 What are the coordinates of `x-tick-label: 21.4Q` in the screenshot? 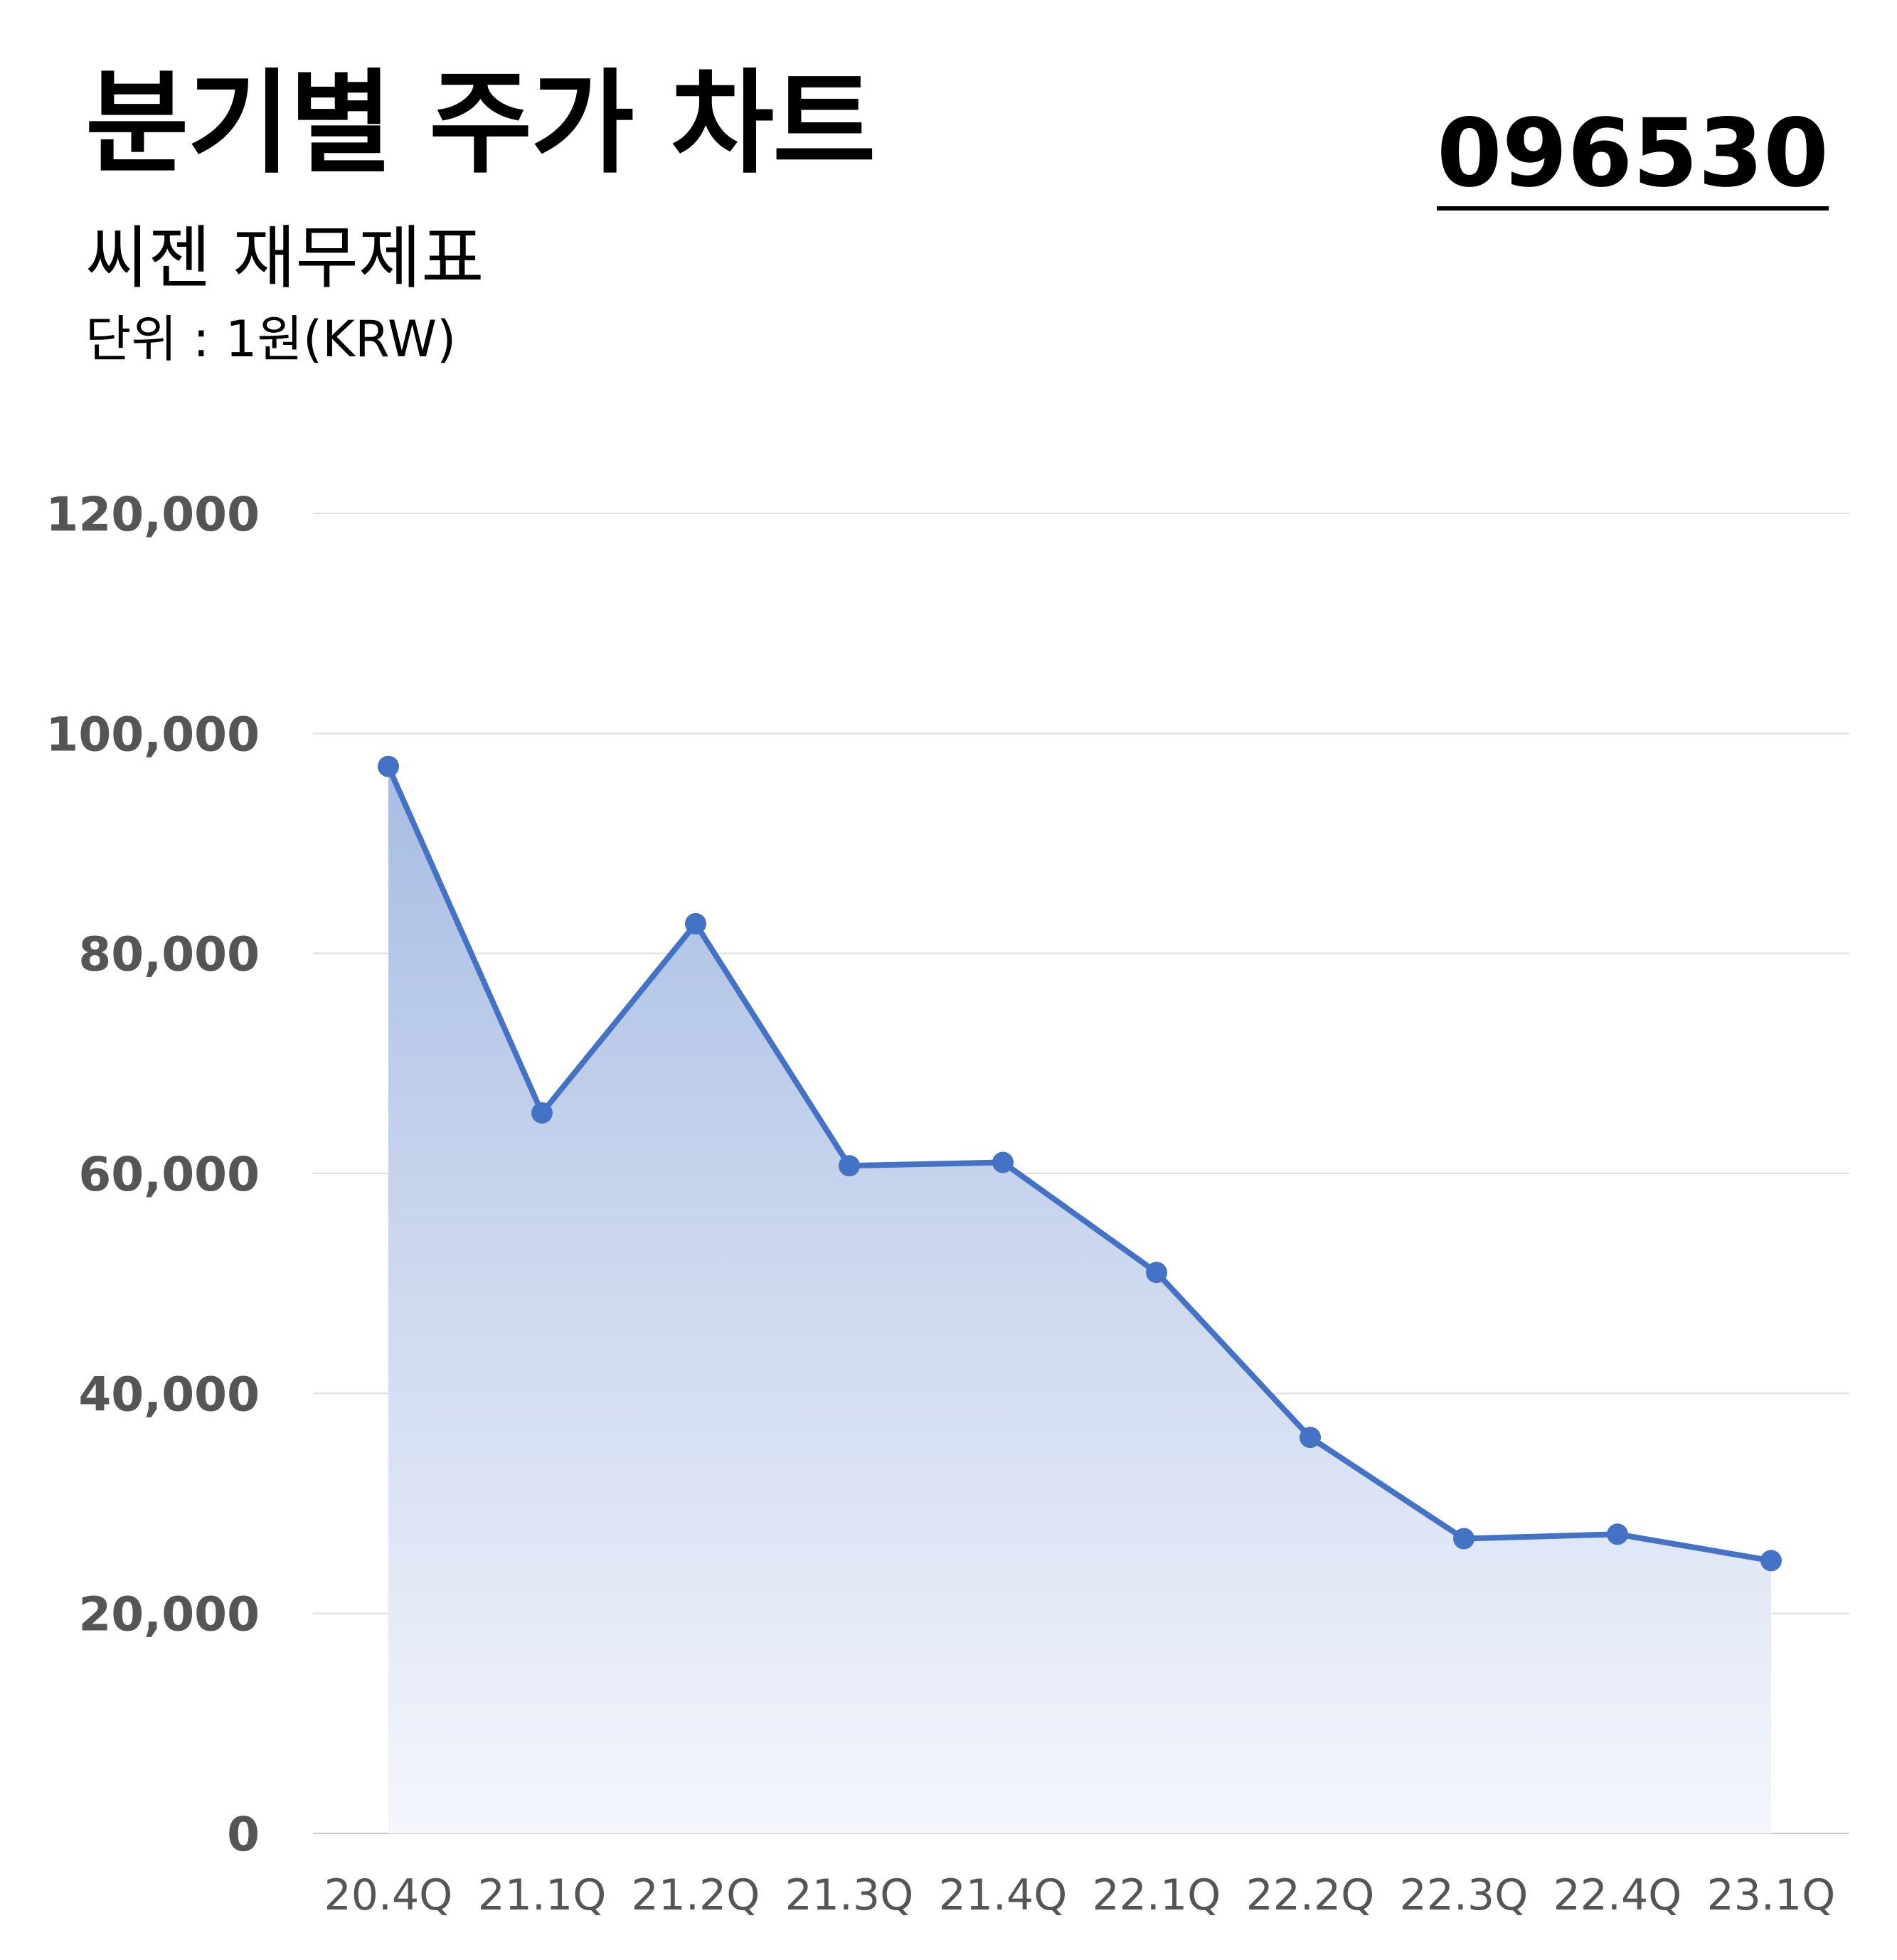 It's located at (1003, 1895).